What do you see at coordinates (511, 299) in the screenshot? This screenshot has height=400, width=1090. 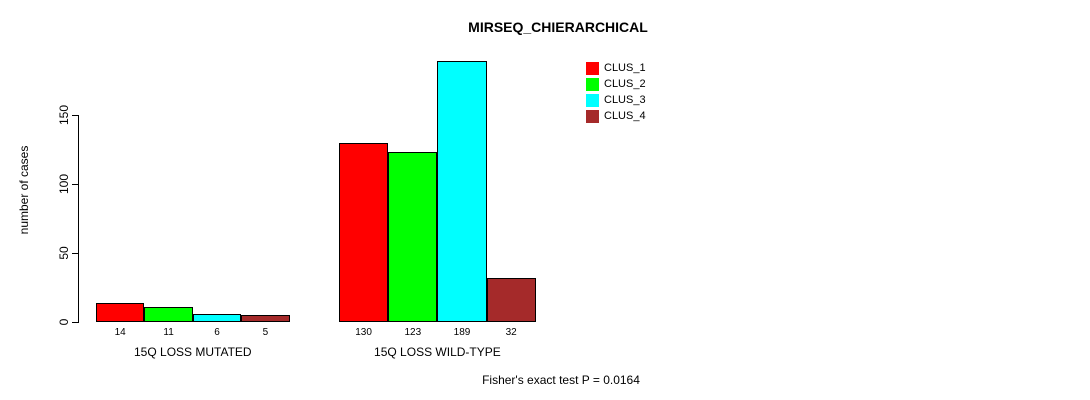 I see `bar-clus-4-15q-loss-wild-type` at bounding box center [511, 299].